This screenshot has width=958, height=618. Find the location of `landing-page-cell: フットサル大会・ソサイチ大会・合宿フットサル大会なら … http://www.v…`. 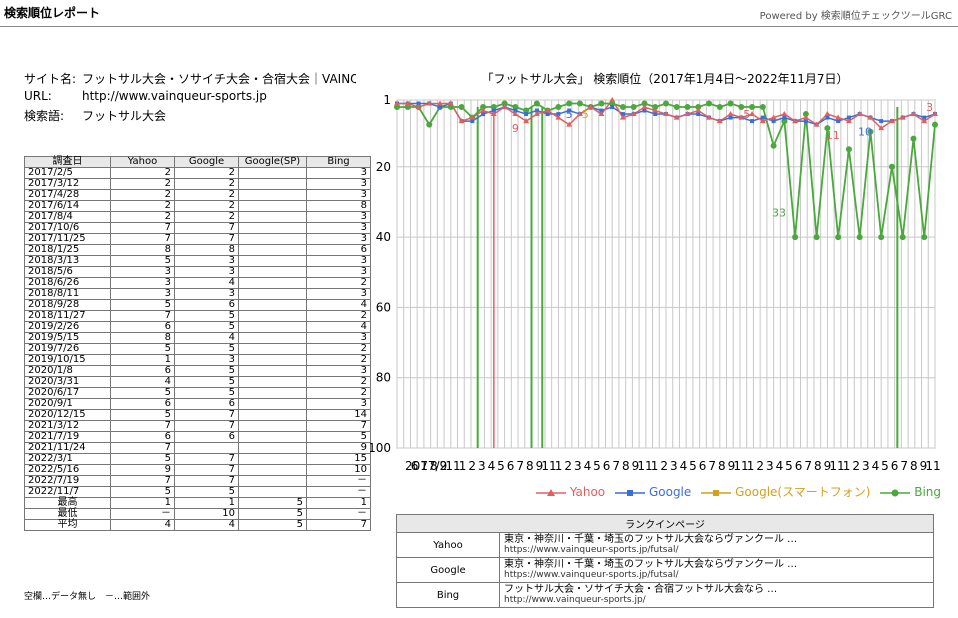

landing-page-cell: フットサル大会・ソサイチ大会・合宿フットサル大会なら … http://www.v… is located at coordinates (716, 595).